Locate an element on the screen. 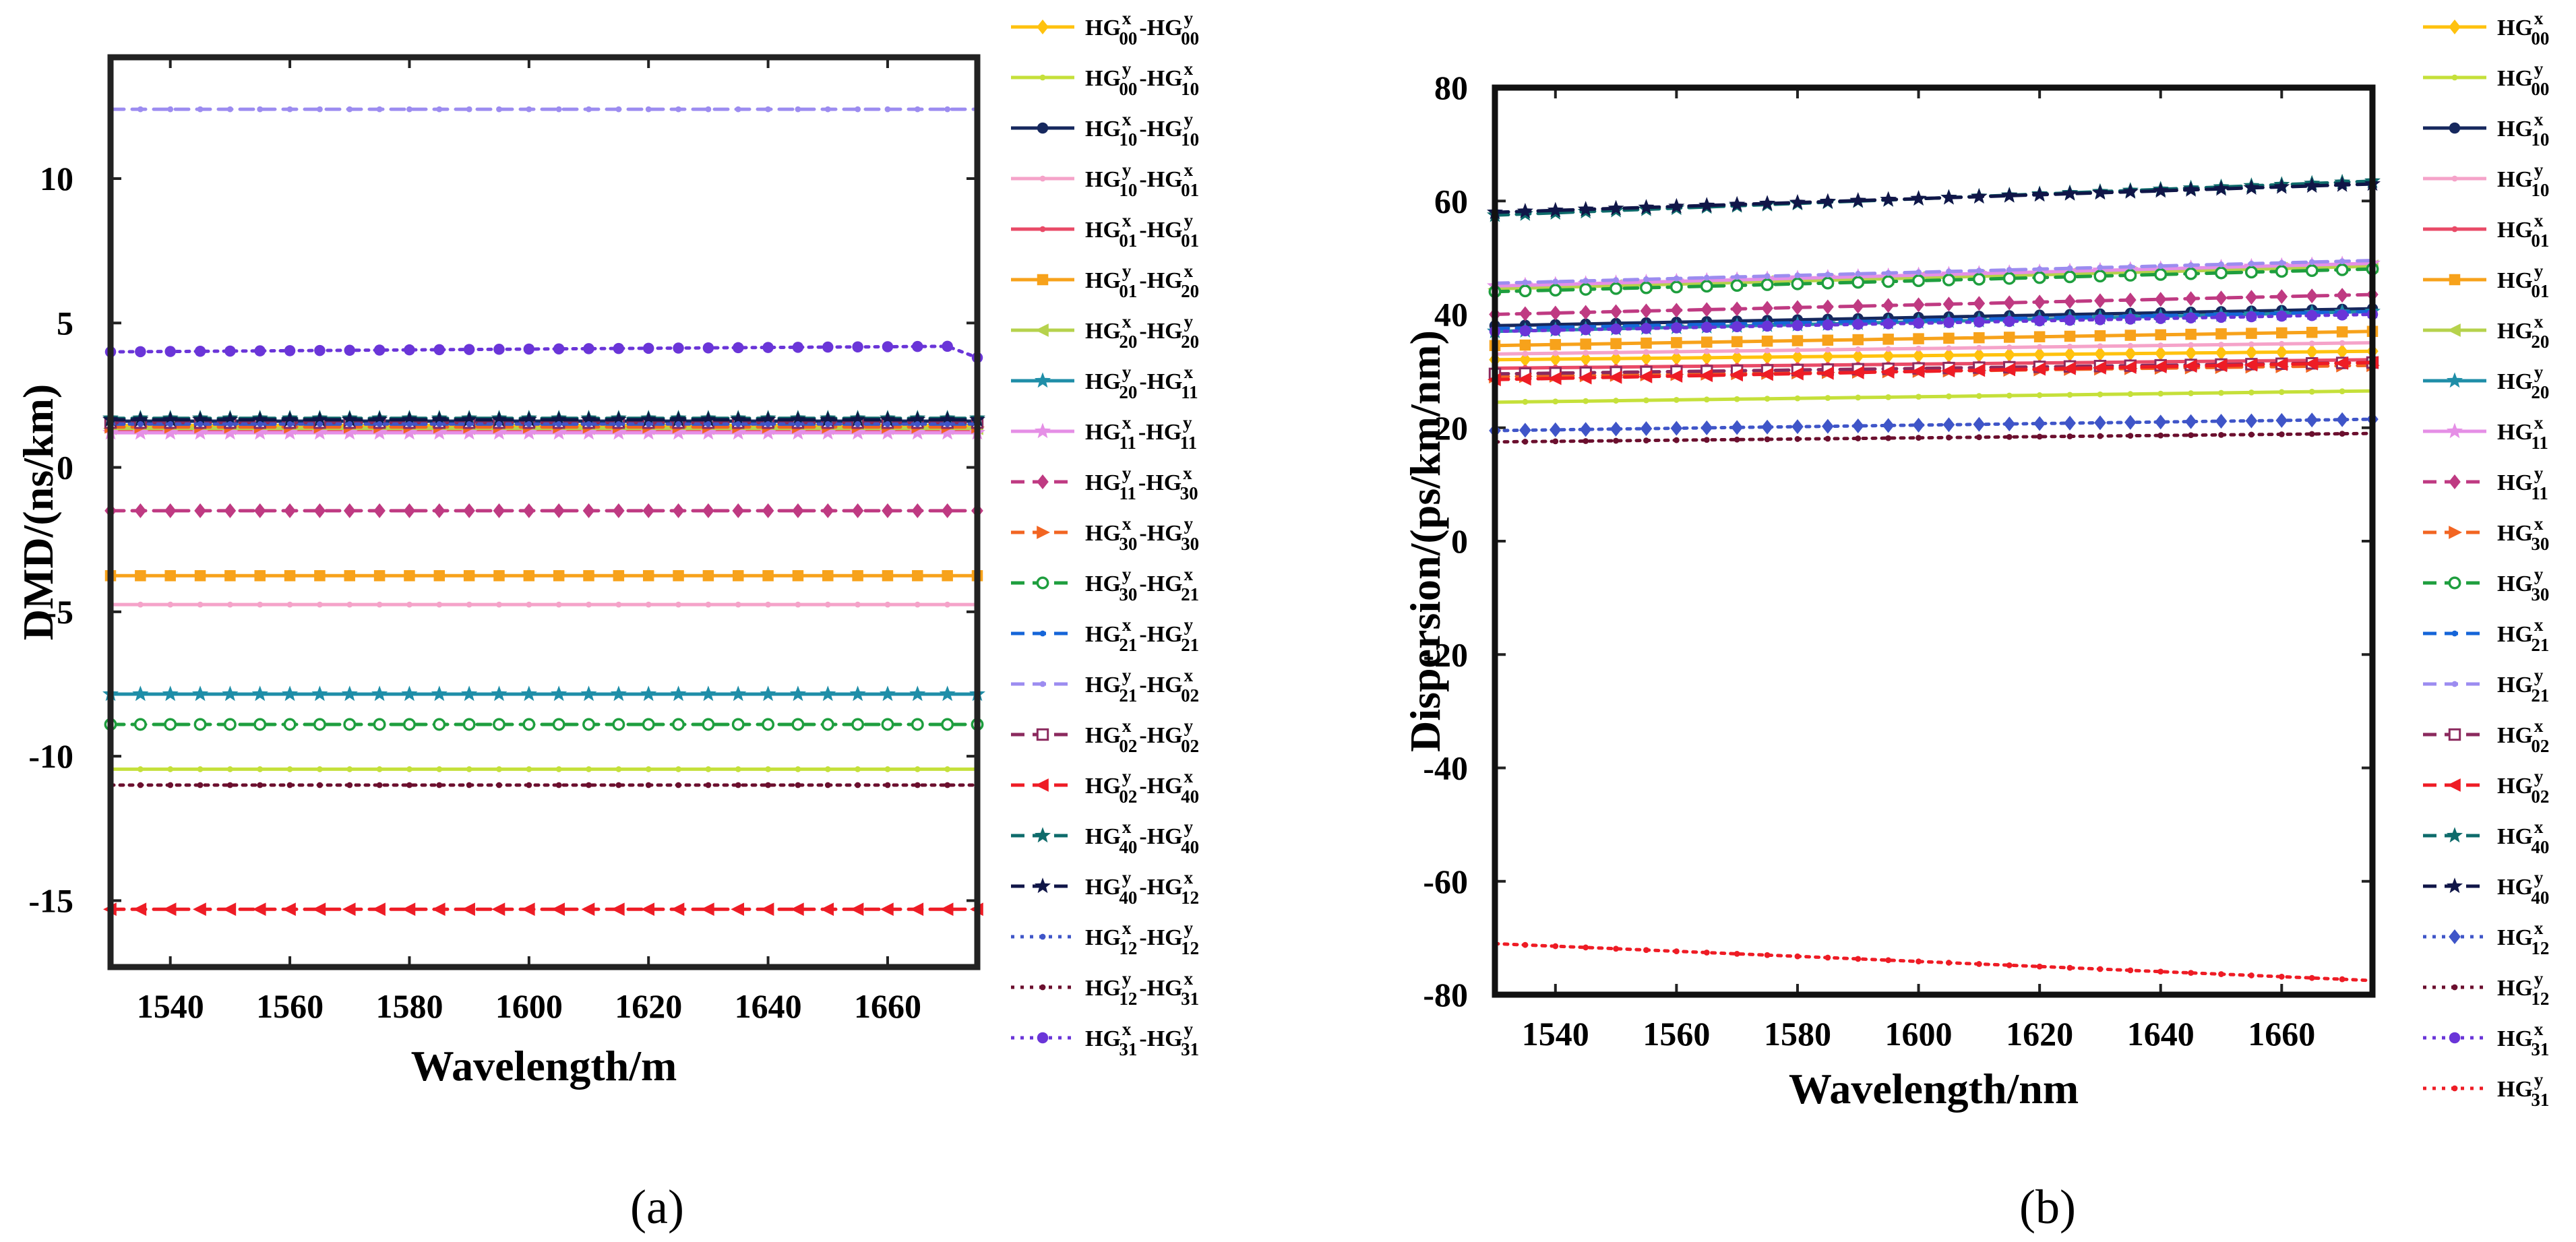 This screenshot has height=1242, width=2576. legend-label: HGy 20 is located at coordinates (2523, 382).